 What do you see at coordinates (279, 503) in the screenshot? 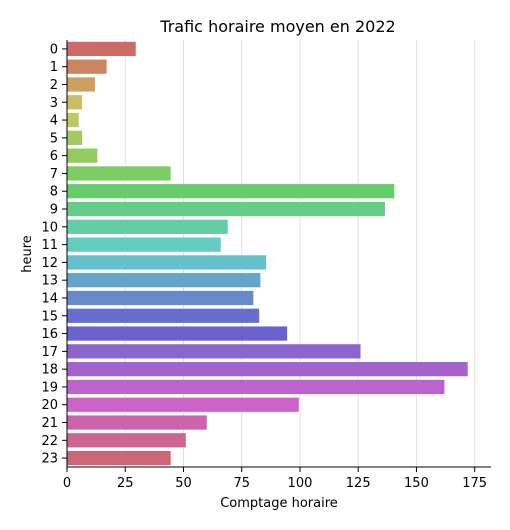
I see `x-axis-title: Comptage horaire` at bounding box center [279, 503].